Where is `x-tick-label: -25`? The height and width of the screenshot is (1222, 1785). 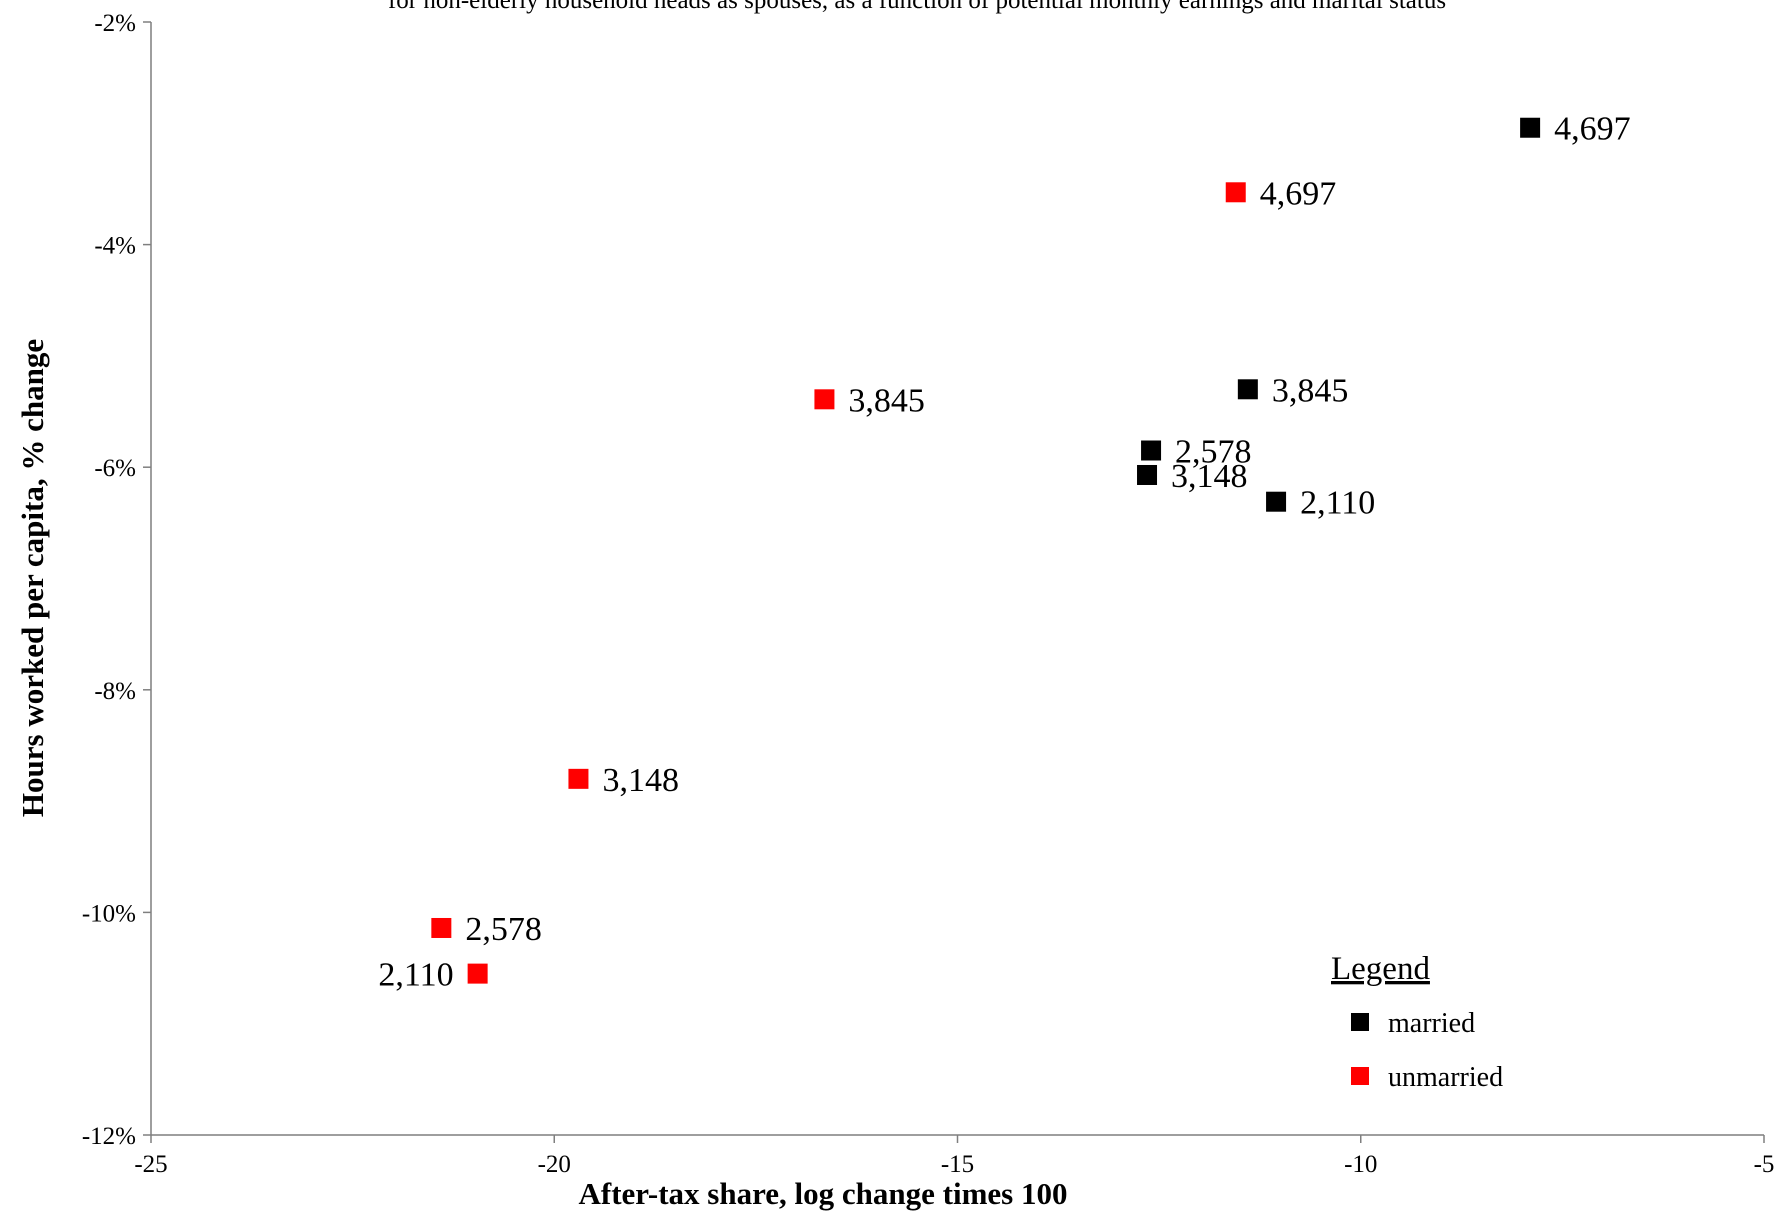 x-tick-label: -25 is located at coordinates (150, 1164).